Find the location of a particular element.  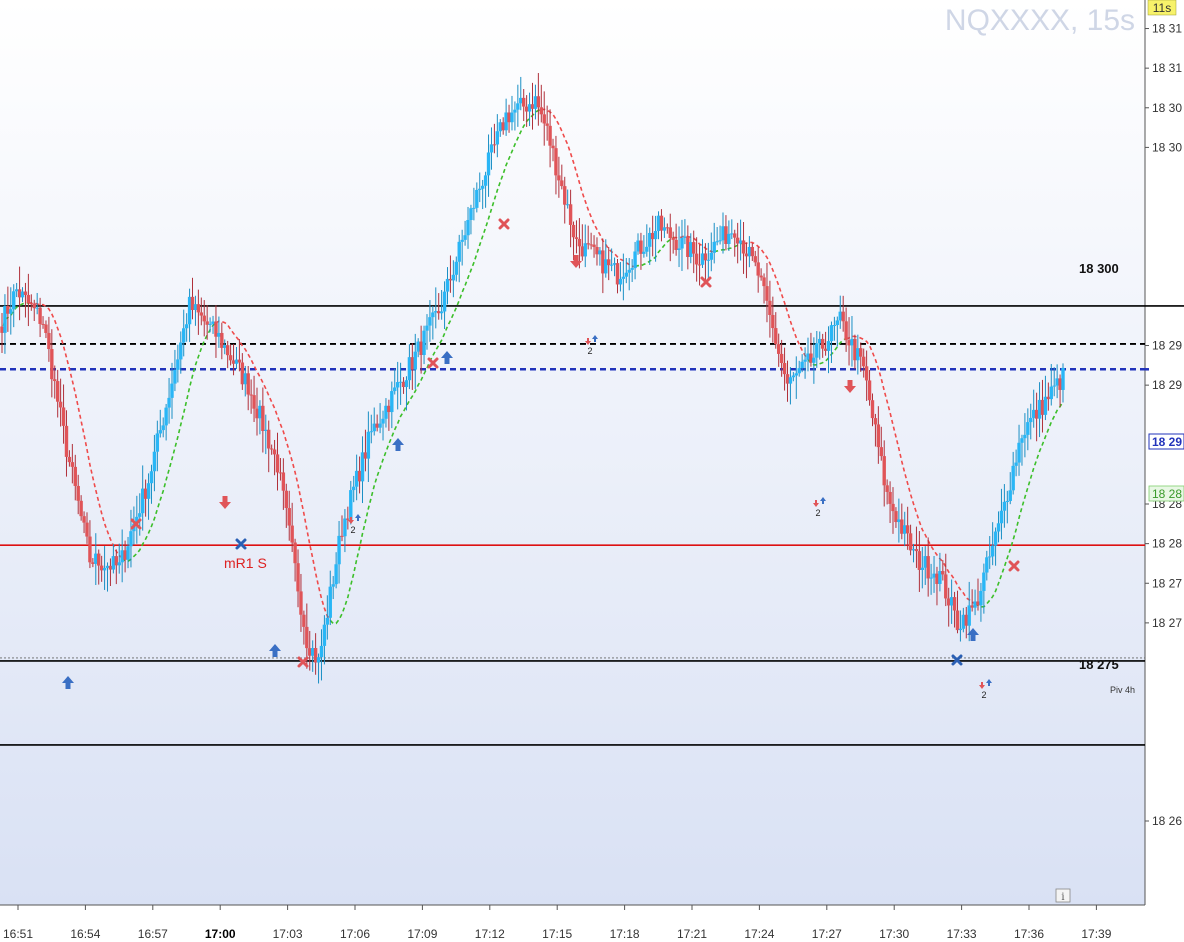

cover-cross-icon is located at coordinates (957, 660).